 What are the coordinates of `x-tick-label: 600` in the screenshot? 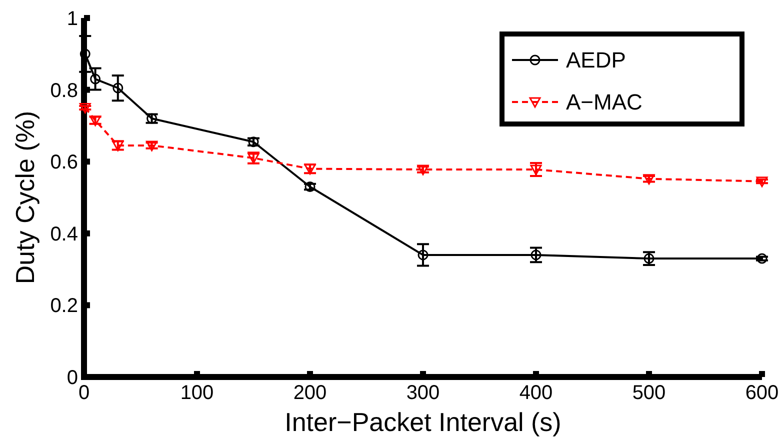 It's located at (762, 393).